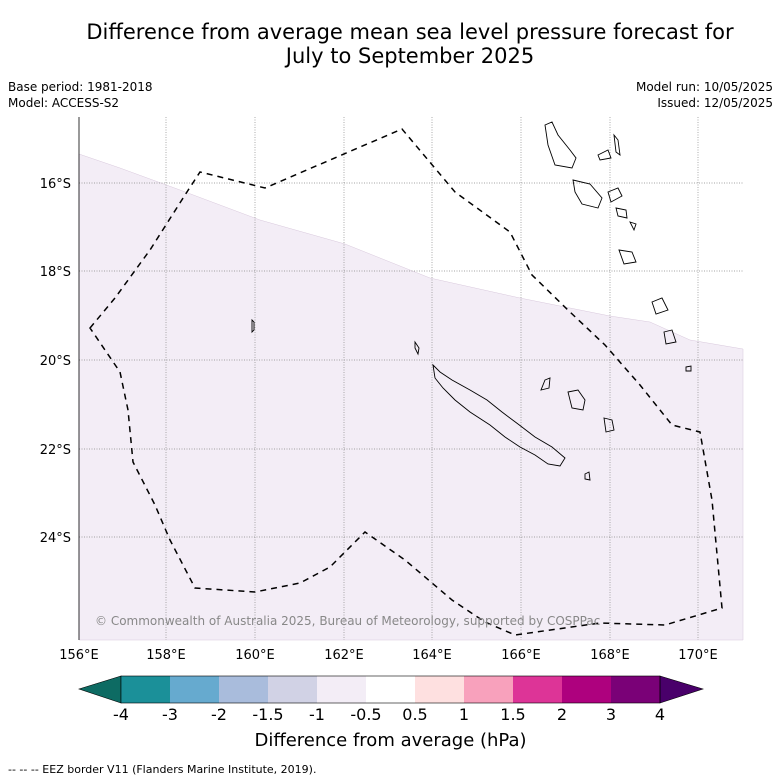  I want to click on lon-label: 158°E, so click(166, 655).